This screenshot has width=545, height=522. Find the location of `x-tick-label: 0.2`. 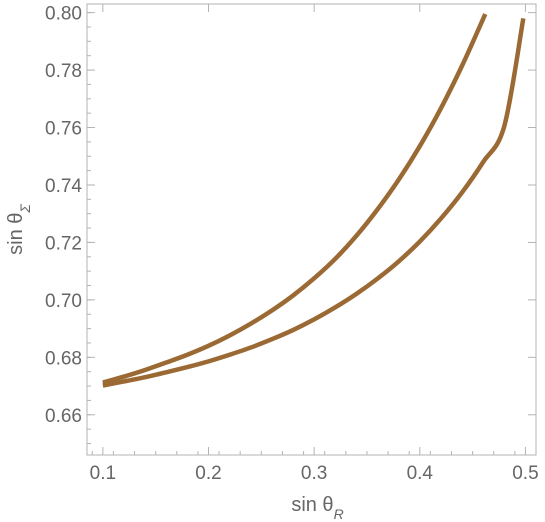

x-tick-label: 0.2 is located at coordinates (208, 473).